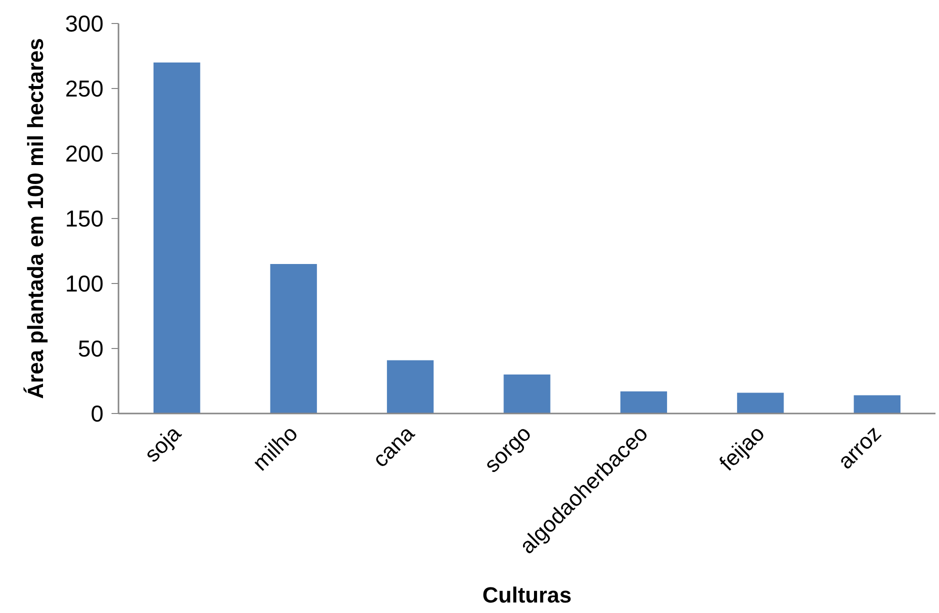 The height and width of the screenshot is (613, 939). Describe the element at coordinates (97, 413) in the screenshot. I see `y-tick-label: 0` at that location.